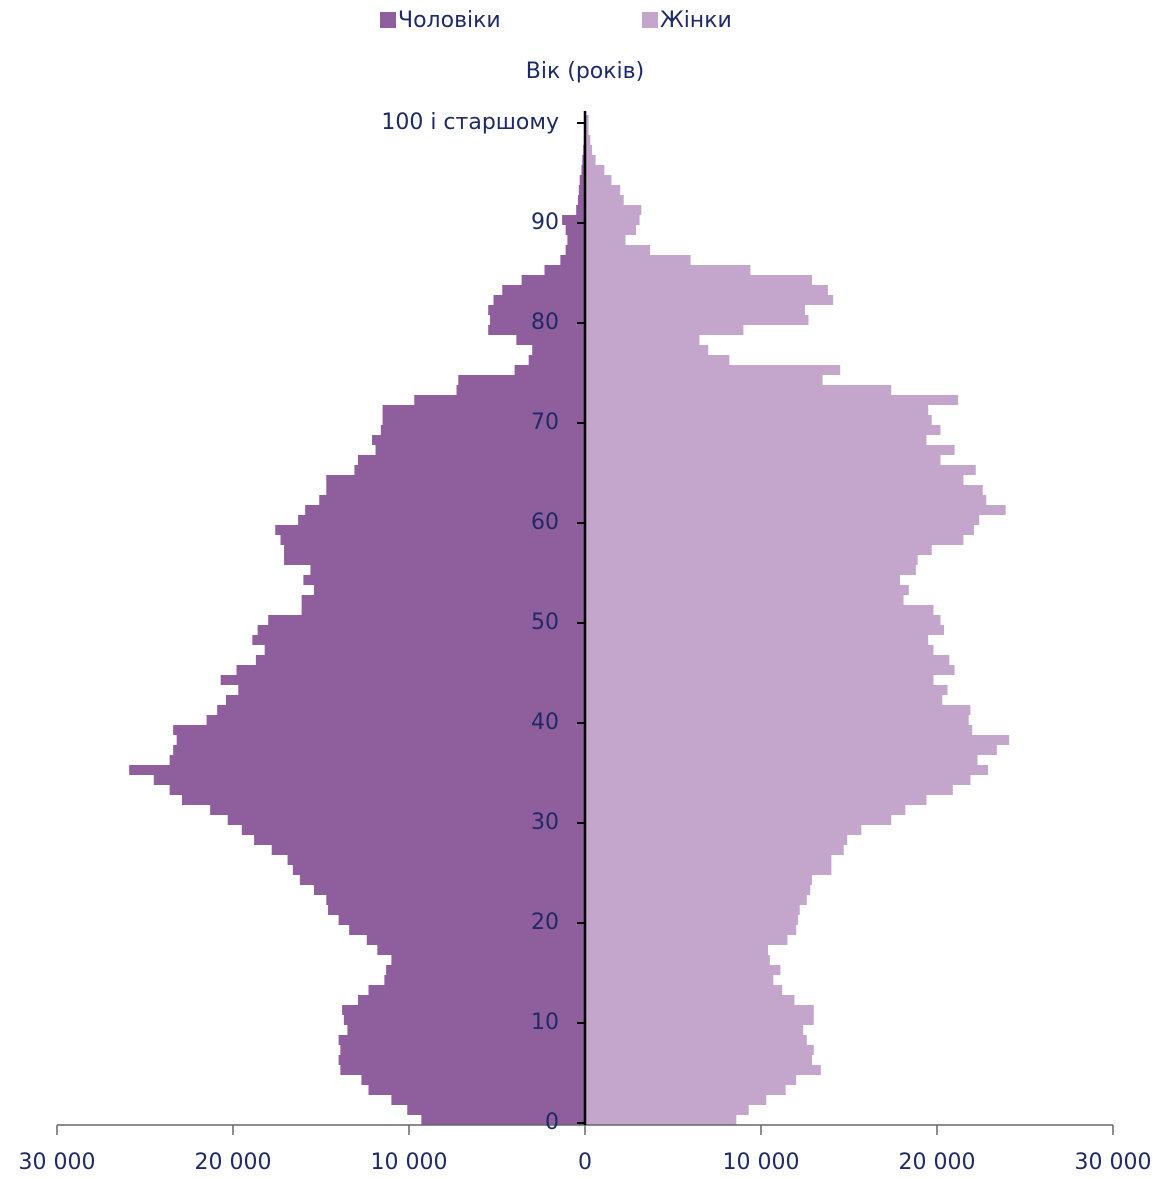  Describe the element at coordinates (545, 1022) in the screenshot. I see `y-tick-label: 10` at that location.